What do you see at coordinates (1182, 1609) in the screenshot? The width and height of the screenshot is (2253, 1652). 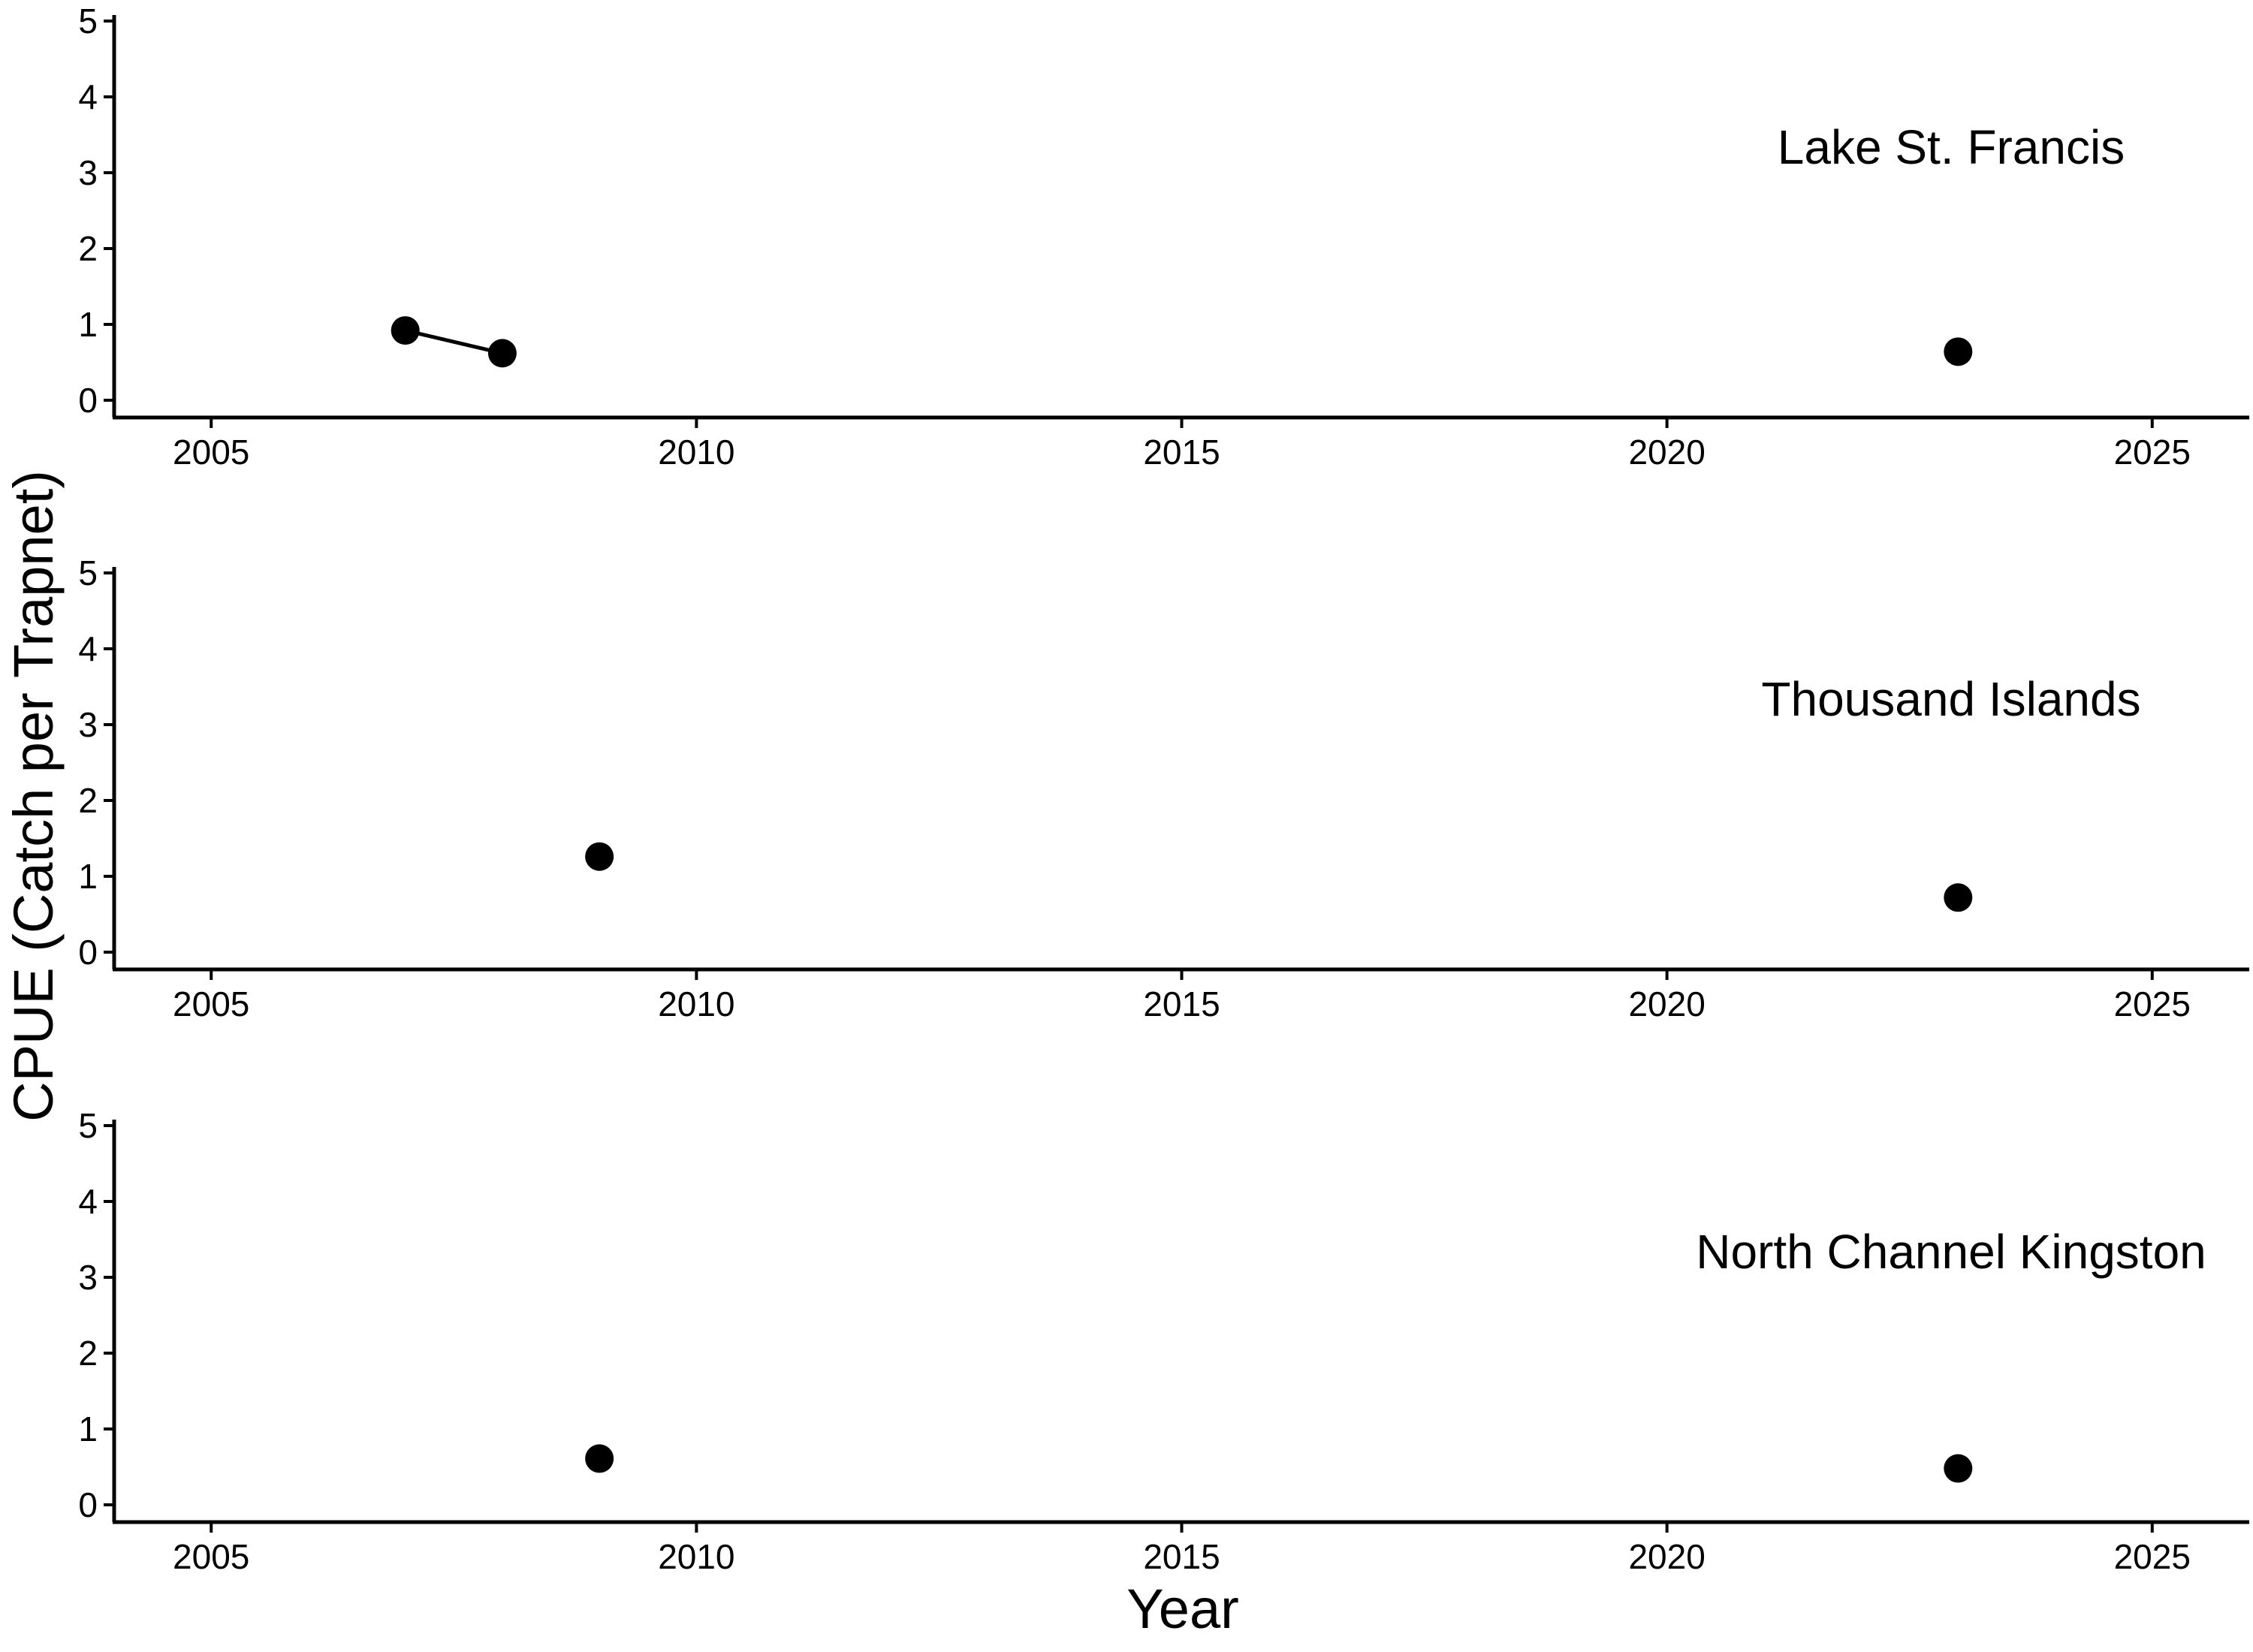 I see `x-axis-title: Year` at bounding box center [1182, 1609].